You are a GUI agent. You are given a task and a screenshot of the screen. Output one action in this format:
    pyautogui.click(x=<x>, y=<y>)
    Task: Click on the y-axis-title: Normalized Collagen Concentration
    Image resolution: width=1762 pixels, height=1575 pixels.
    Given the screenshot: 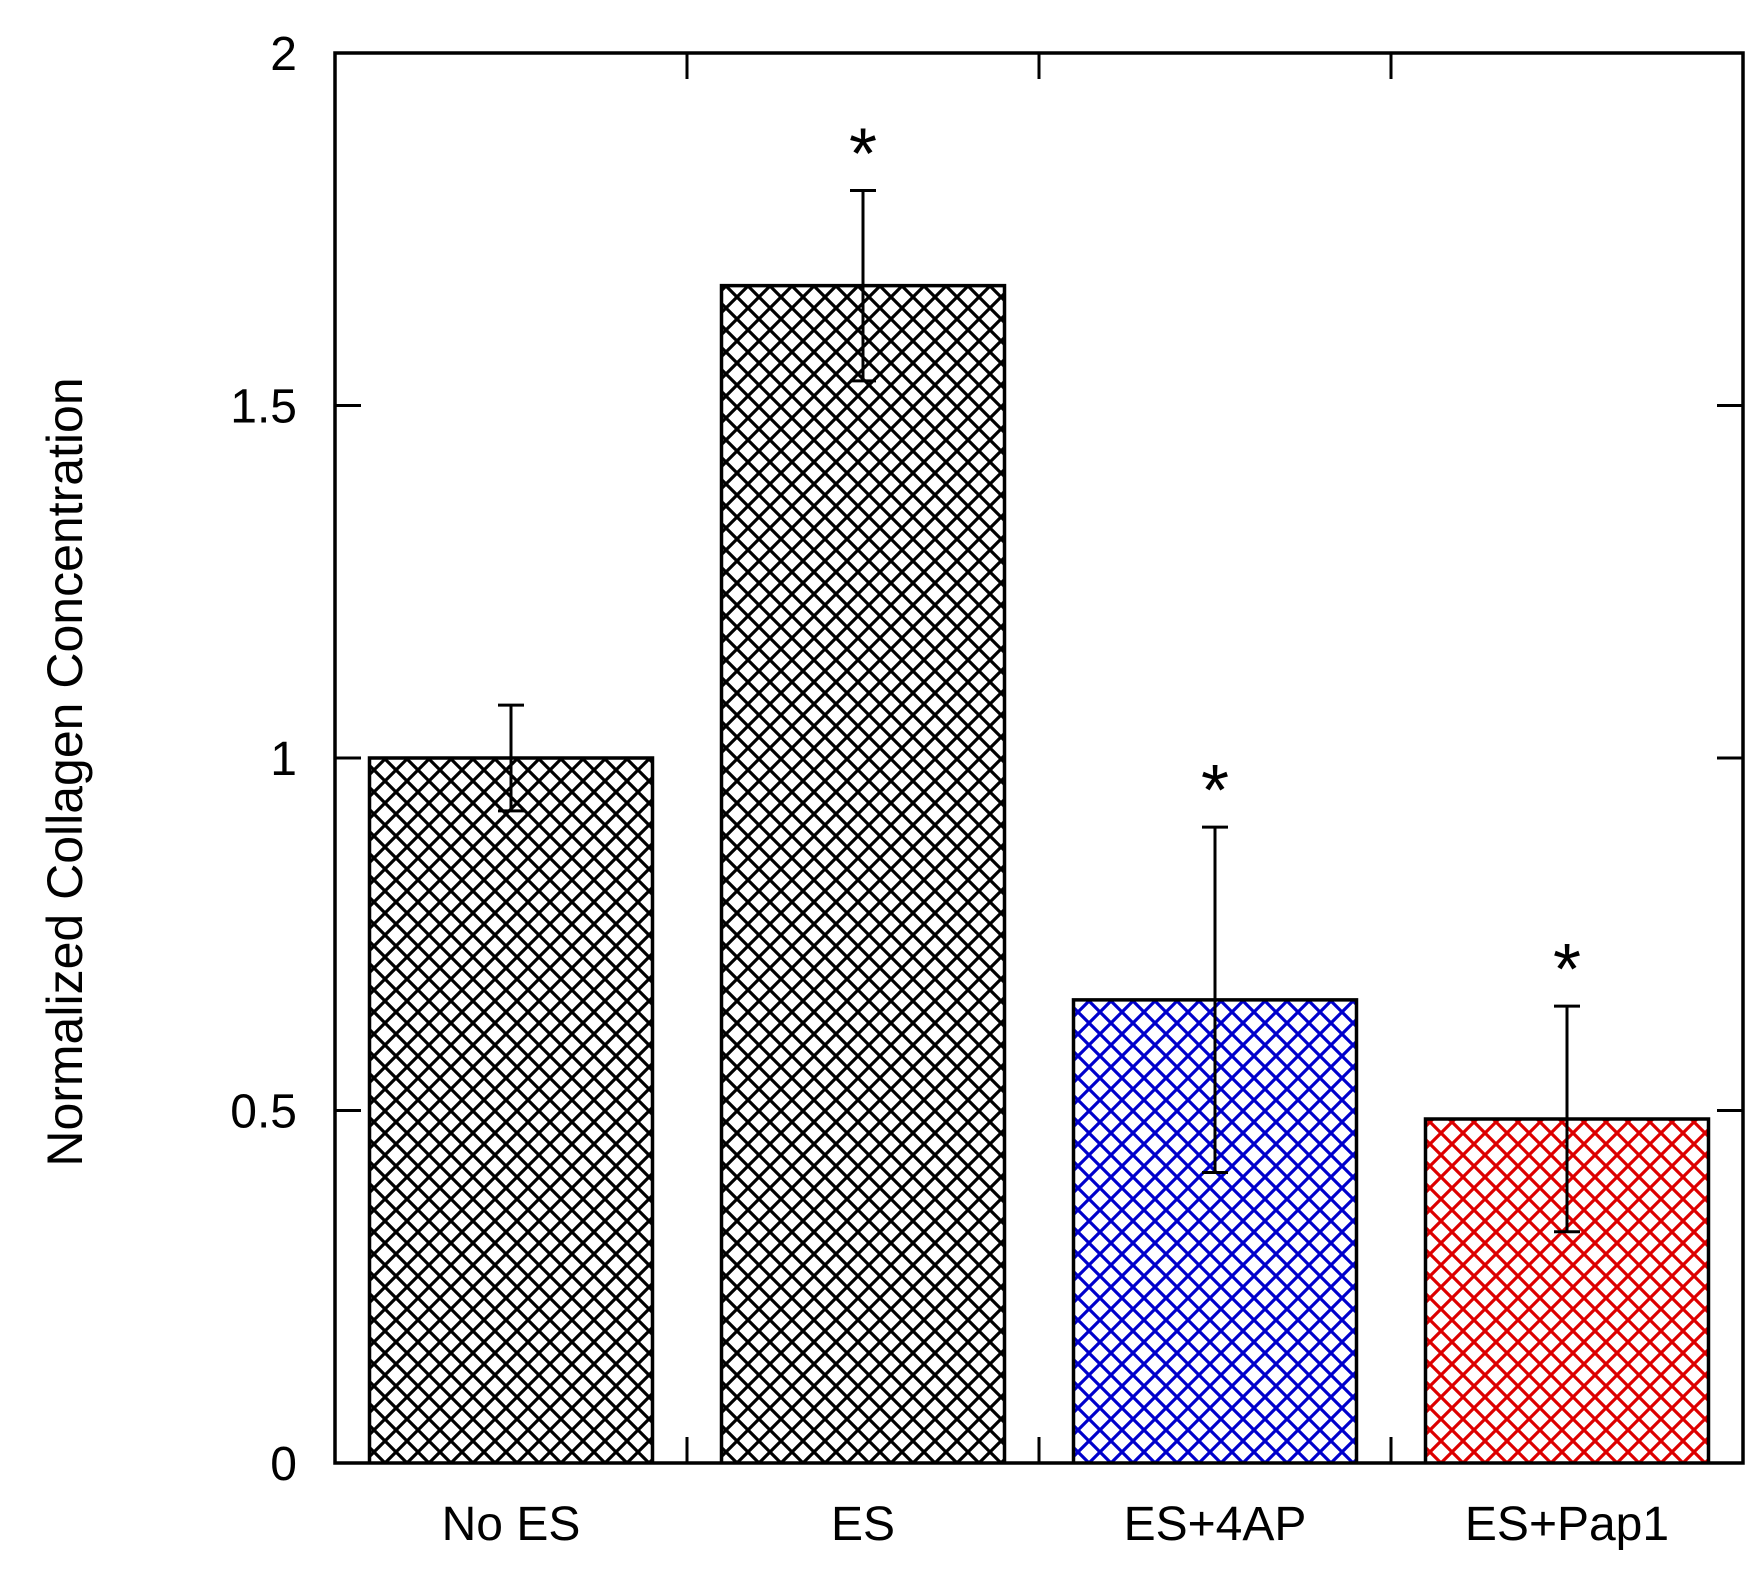 What is the action you would take?
    pyautogui.click(x=65, y=771)
    